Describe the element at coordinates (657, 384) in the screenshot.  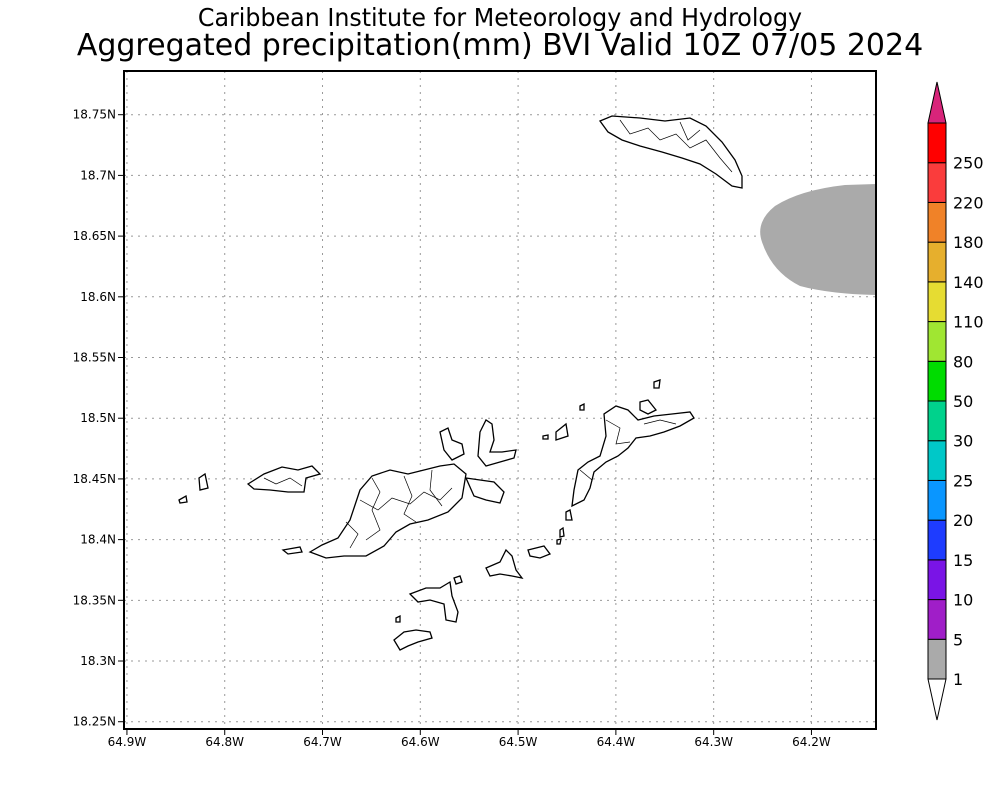
I see `island-necker` at that location.